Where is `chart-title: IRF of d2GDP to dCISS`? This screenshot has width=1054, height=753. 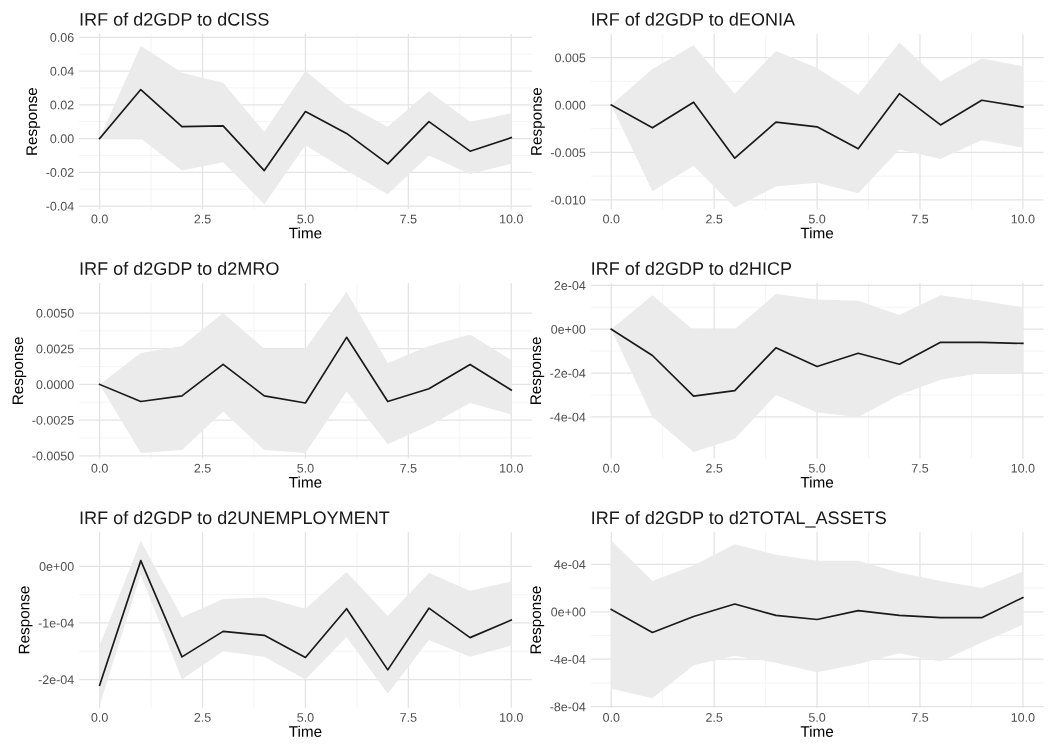 chart-title: IRF of d2GDP to dCISS is located at coordinates (174, 19).